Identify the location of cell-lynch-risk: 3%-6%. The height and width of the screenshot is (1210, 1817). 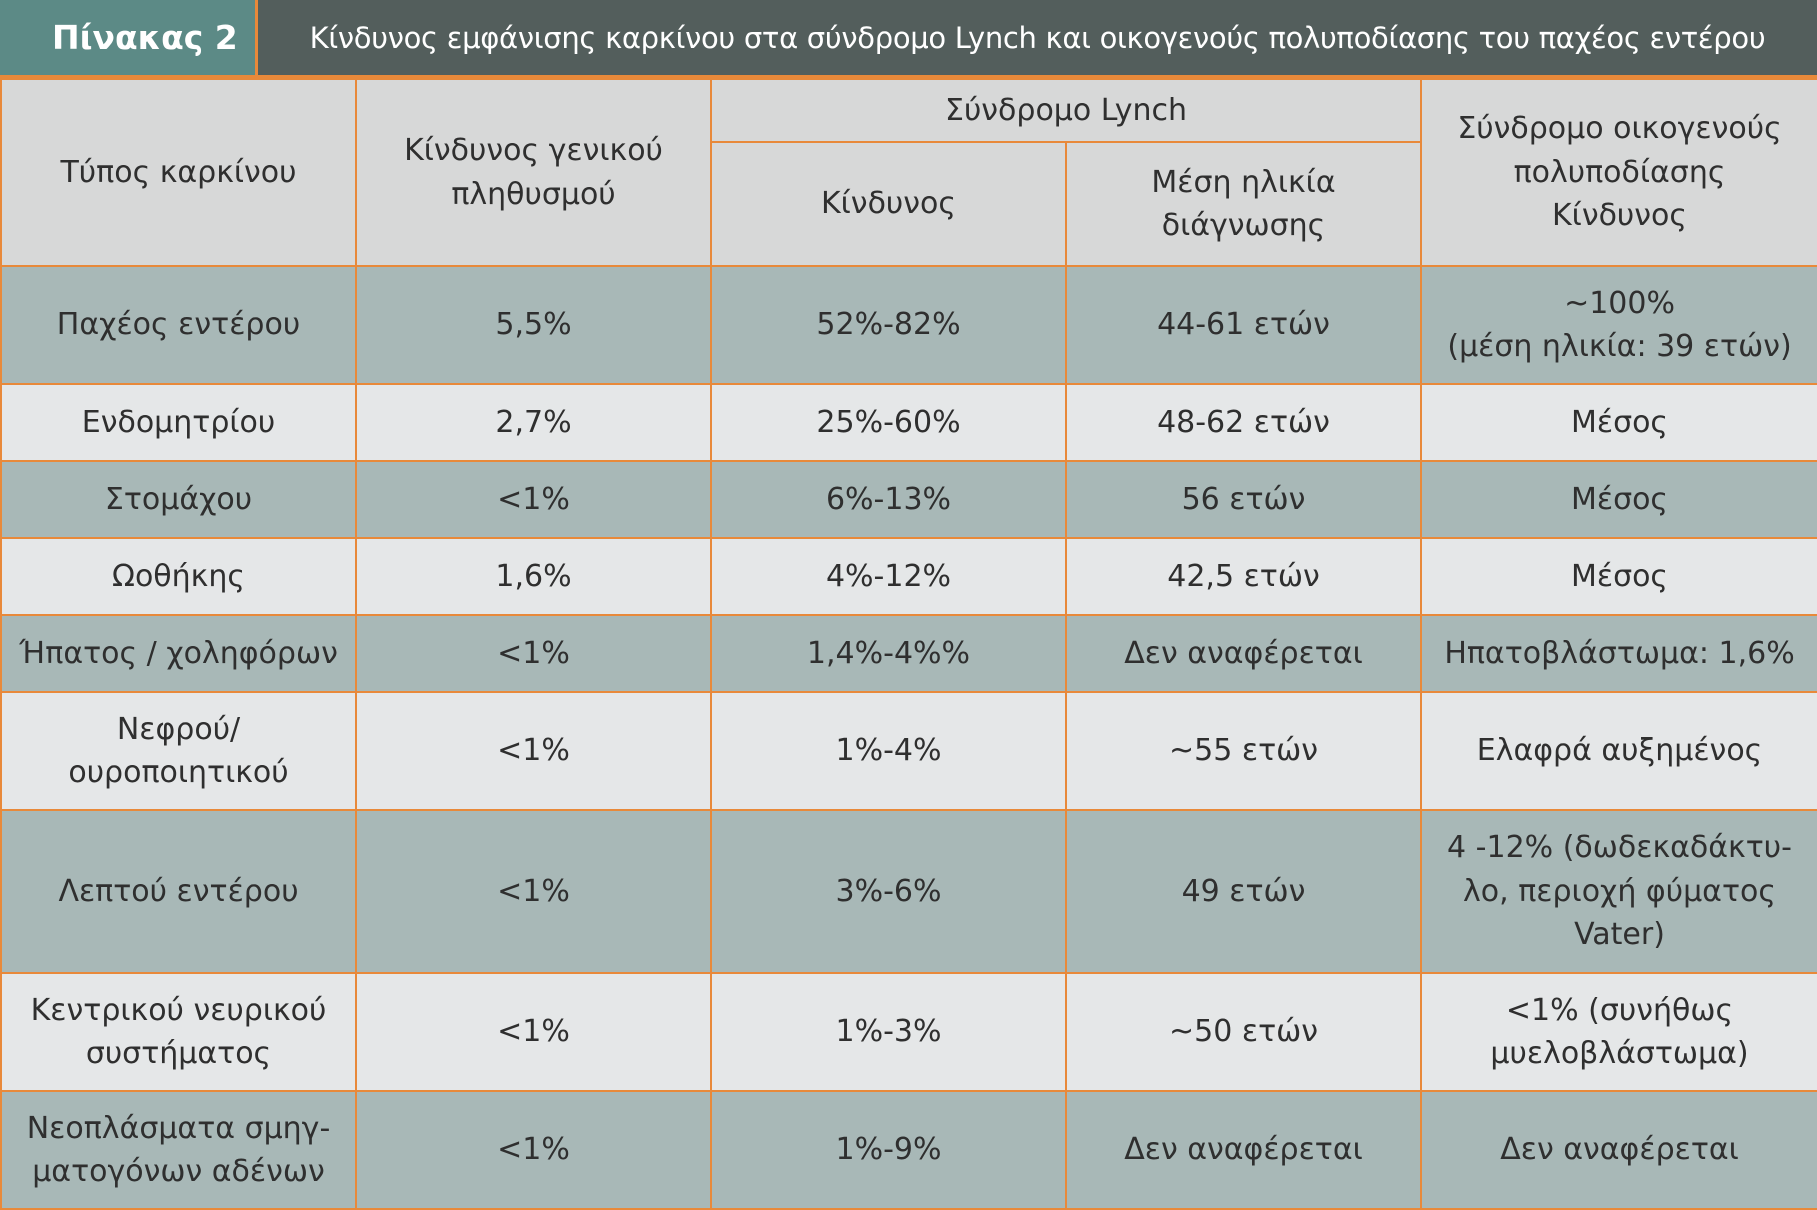
(888, 891).